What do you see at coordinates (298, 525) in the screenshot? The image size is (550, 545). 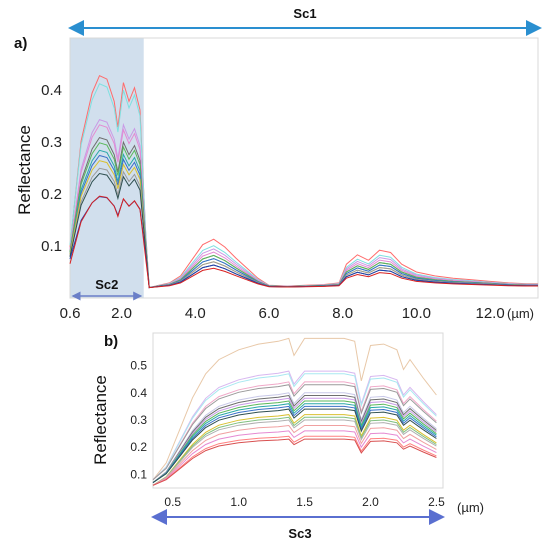 I see `sc3-range-arrow: Sc3` at bounding box center [298, 525].